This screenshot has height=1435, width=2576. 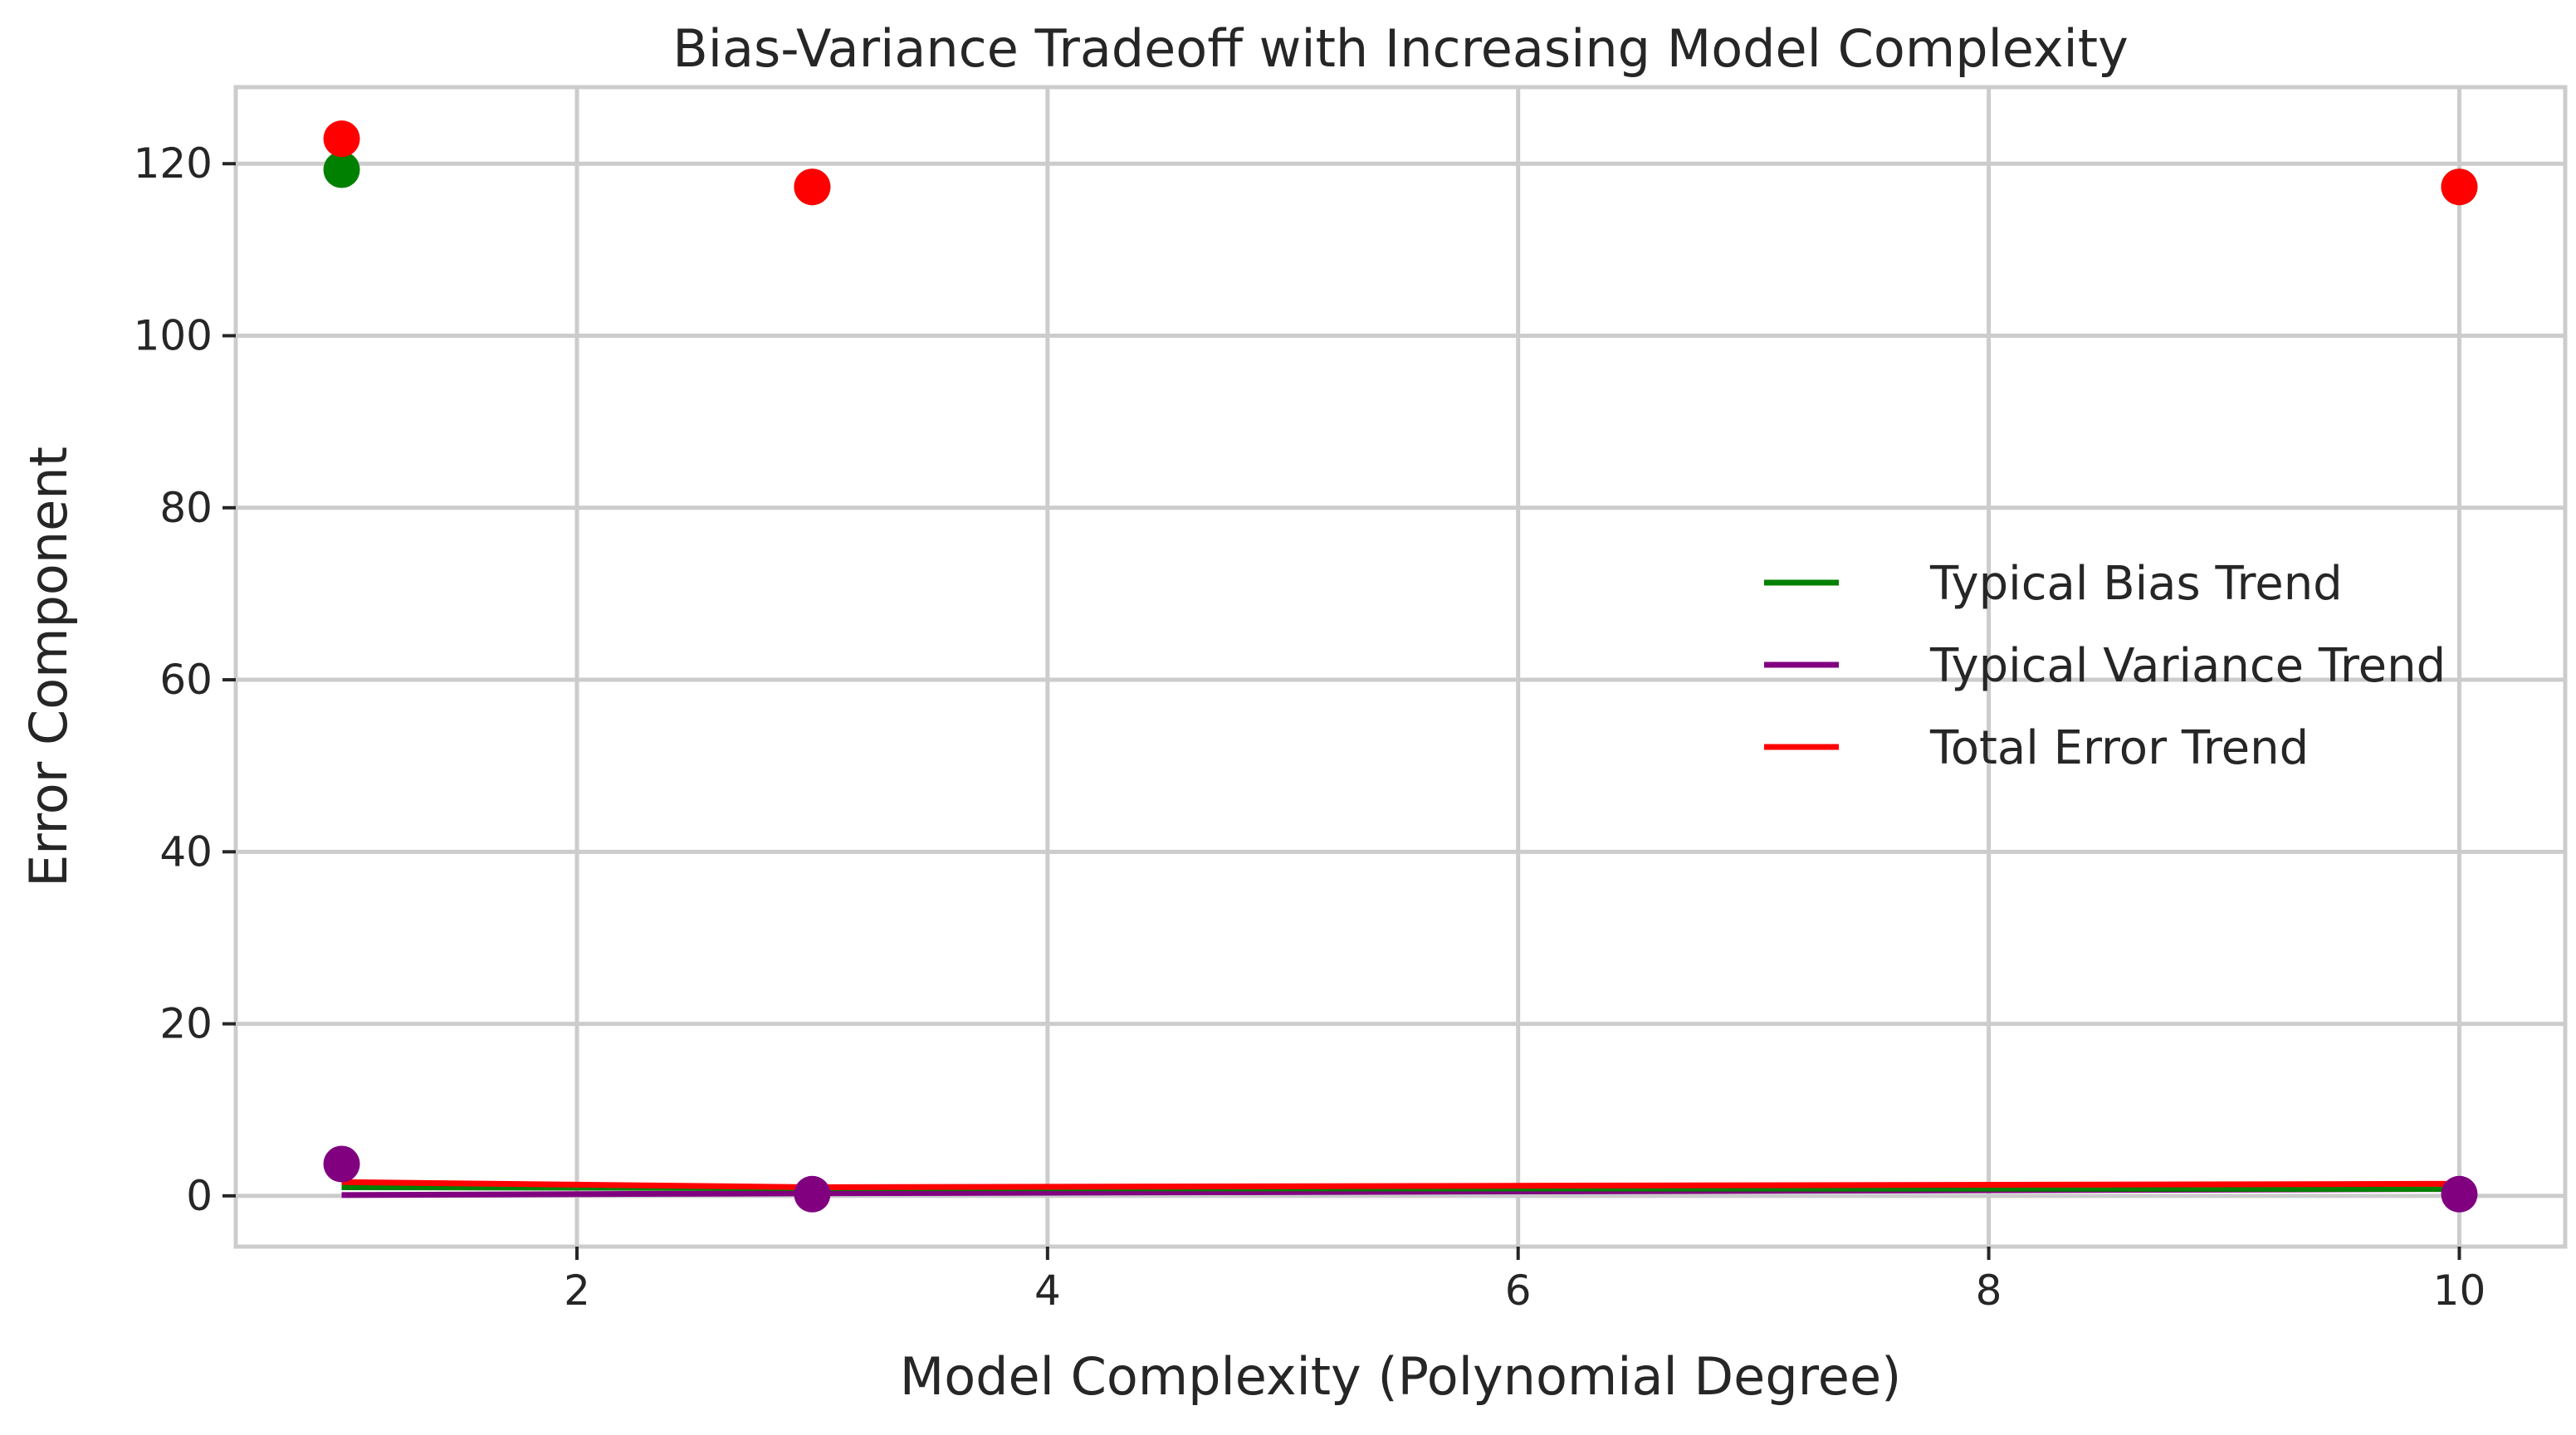 What do you see at coordinates (48, 667) in the screenshot?
I see `y-axis-title: Error Component` at bounding box center [48, 667].